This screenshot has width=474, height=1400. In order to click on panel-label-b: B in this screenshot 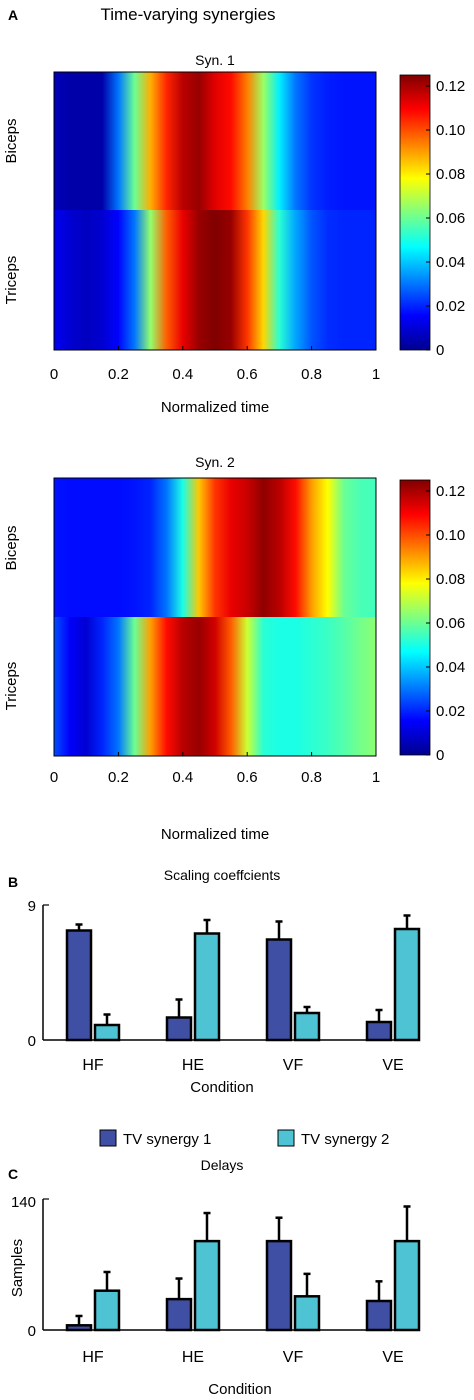, I will do `click(13, 882)`.